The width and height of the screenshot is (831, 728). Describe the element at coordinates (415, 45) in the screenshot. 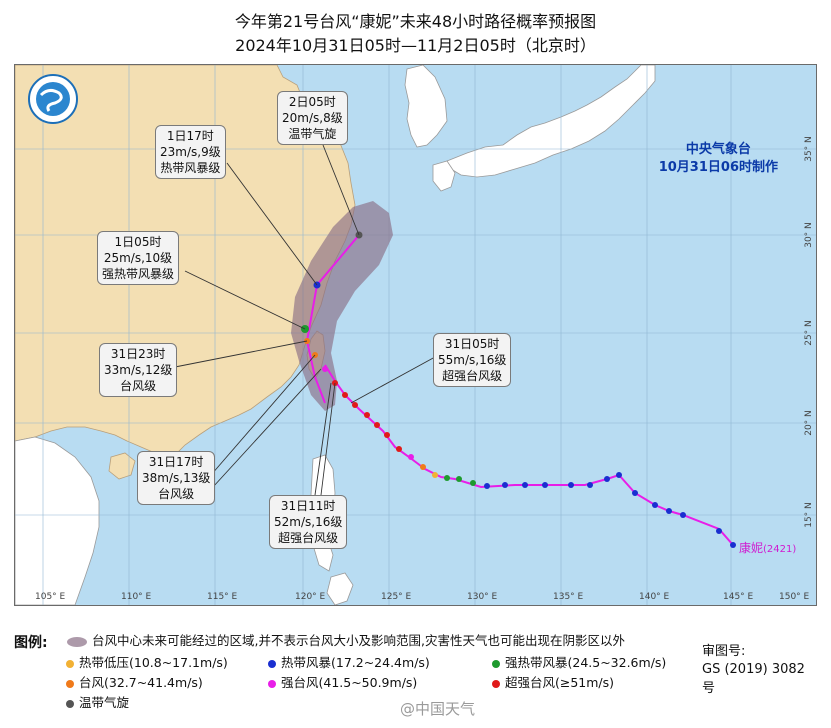

I see `map-subtitle: 2024年10月31日05时—11月2日05时（北京时）` at that location.